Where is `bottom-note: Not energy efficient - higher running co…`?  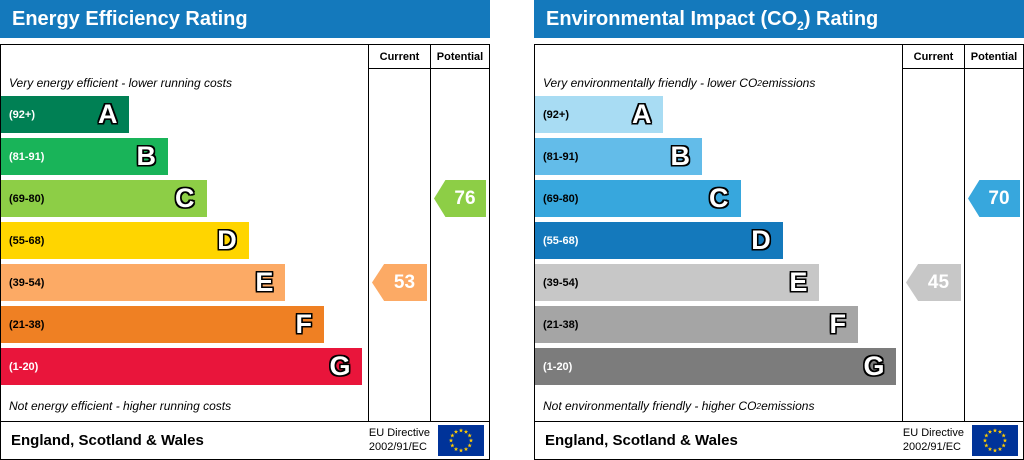
bottom-note: Not energy efficient - higher running co… is located at coordinates (184, 410).